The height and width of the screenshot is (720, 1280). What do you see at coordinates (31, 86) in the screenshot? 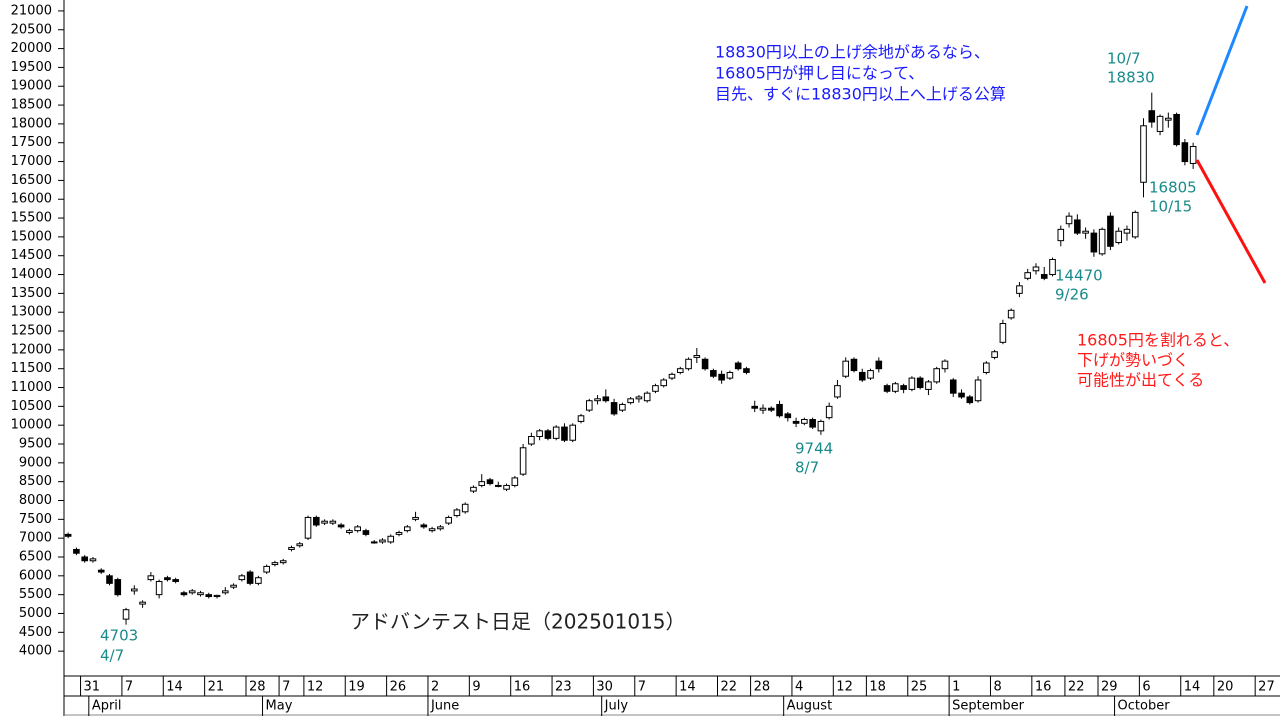
I see `y-tick-label: 19000` at bounding box center [31, 86].